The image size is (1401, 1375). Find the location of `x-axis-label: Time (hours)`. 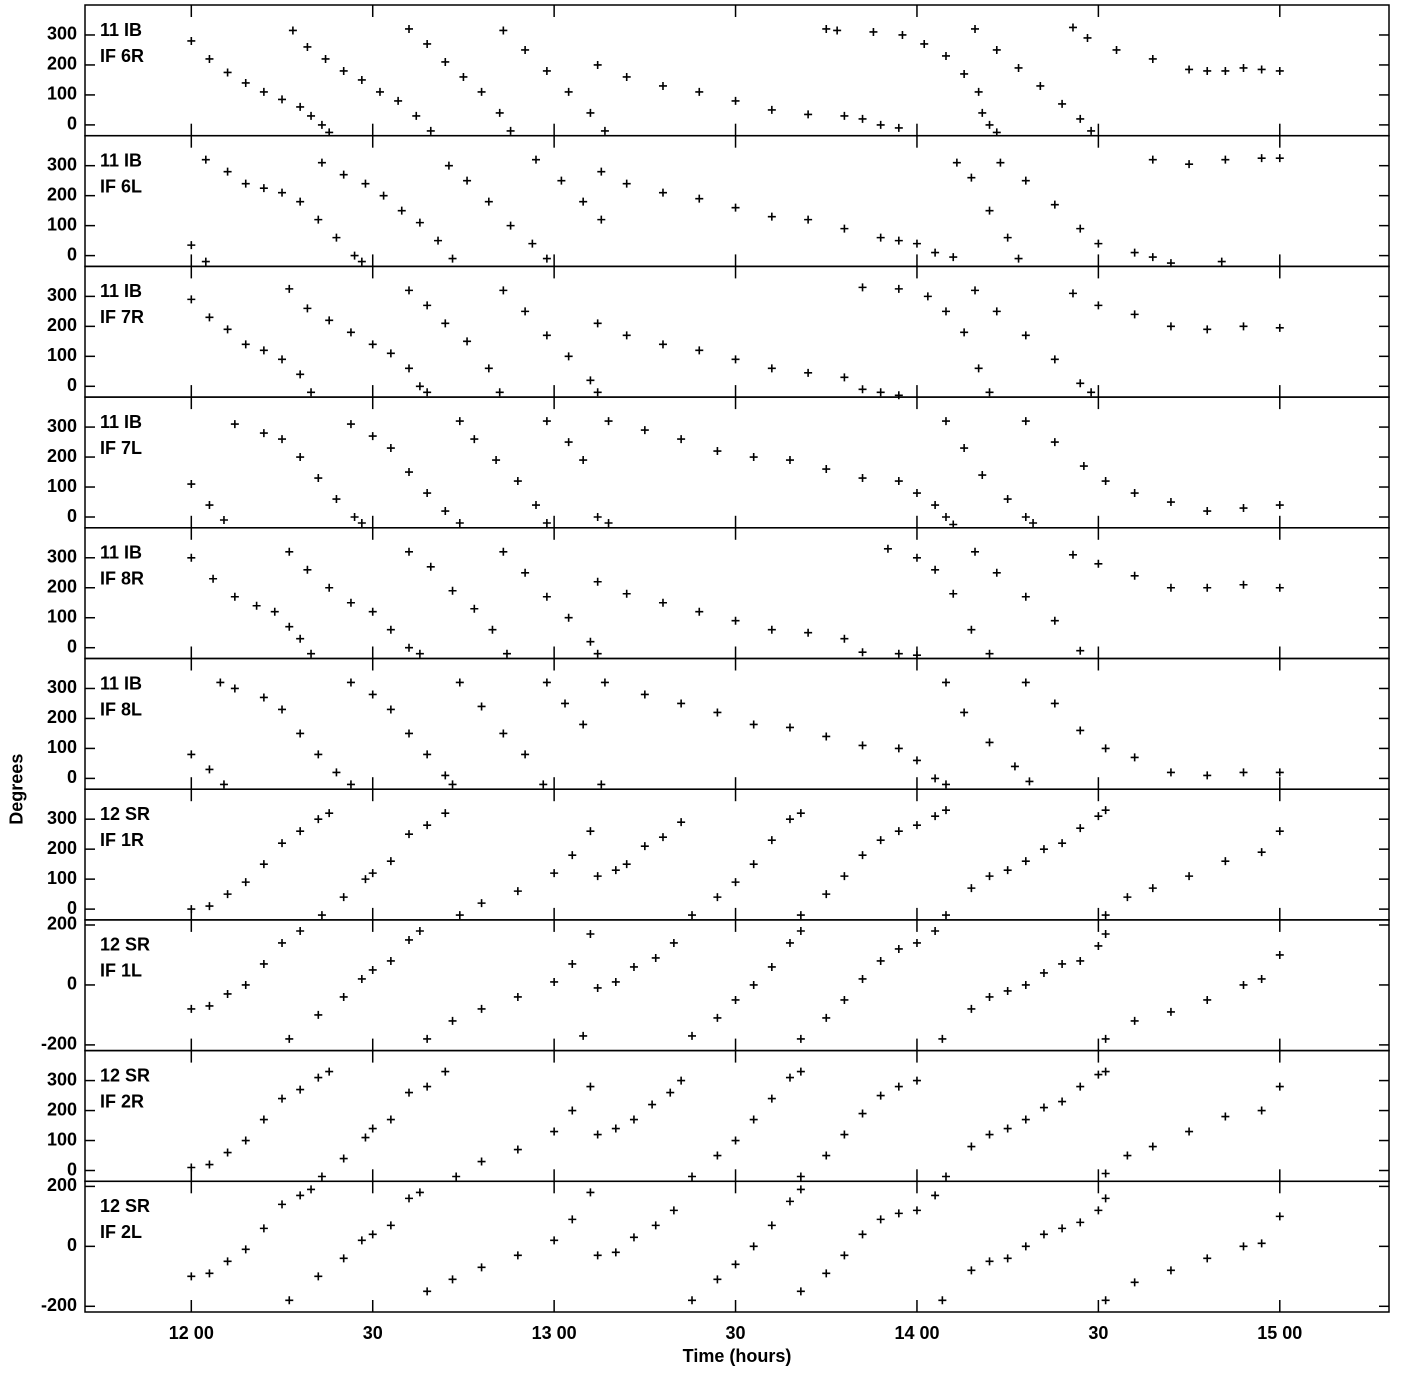

x-axis-label: Time (hours) is located at coordinates (737, 1356).